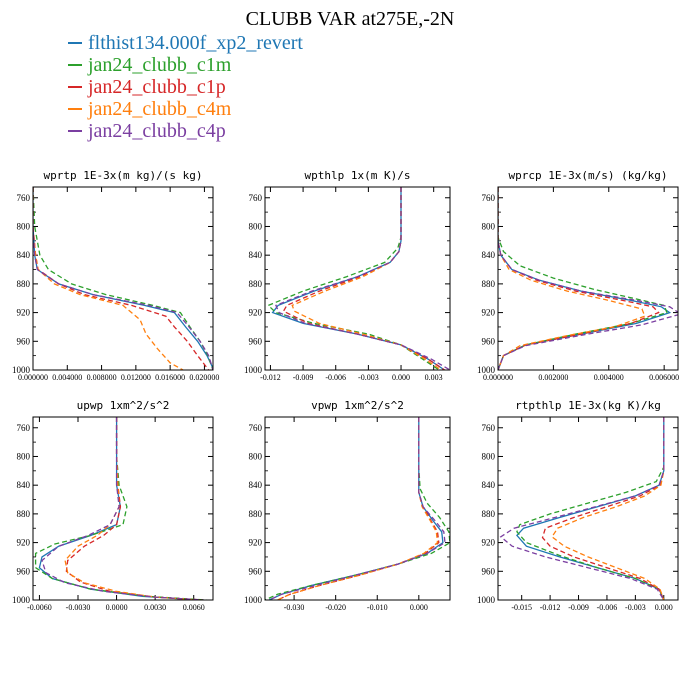 This screenshot has height=700, width=700. Describe the element at coordinates (157, 86) in the screenshot. I see `legend-label: jan24_clubb_c1p` at that location.